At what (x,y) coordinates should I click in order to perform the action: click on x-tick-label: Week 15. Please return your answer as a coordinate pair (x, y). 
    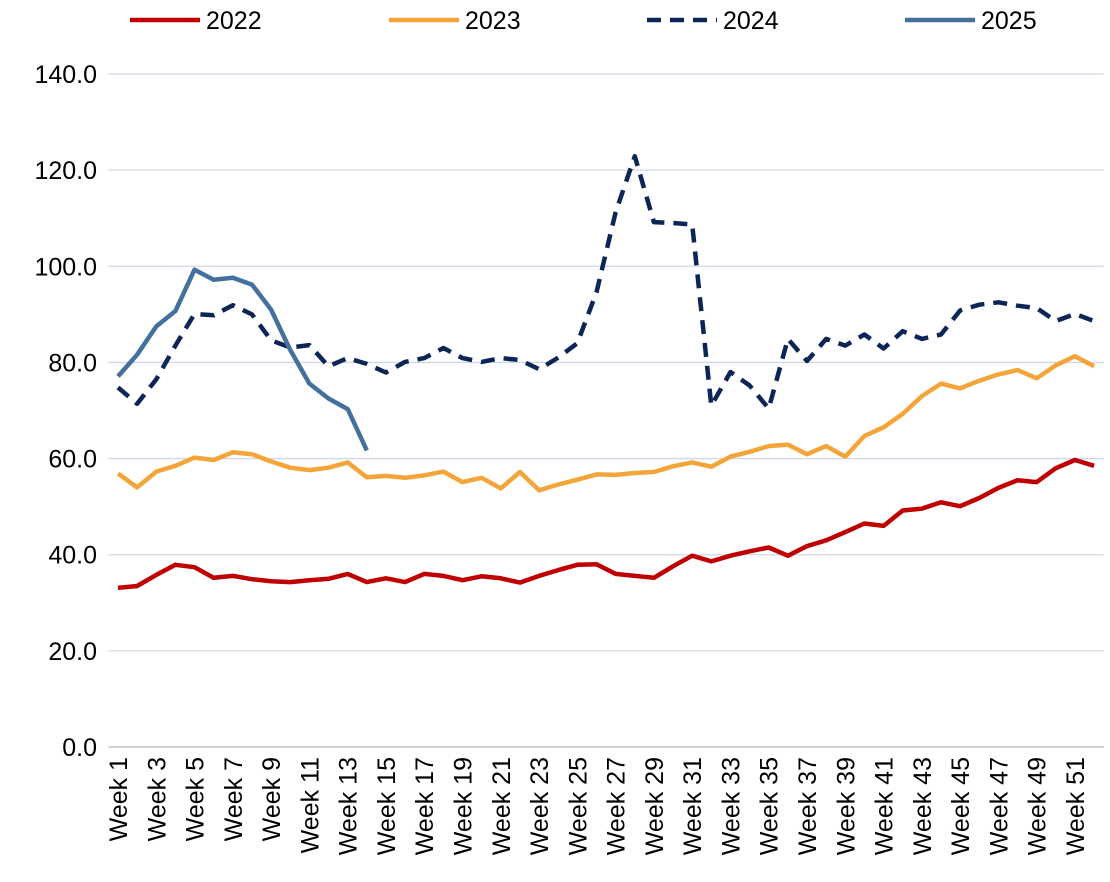
    Looking at the image, I should click on (387, 806).